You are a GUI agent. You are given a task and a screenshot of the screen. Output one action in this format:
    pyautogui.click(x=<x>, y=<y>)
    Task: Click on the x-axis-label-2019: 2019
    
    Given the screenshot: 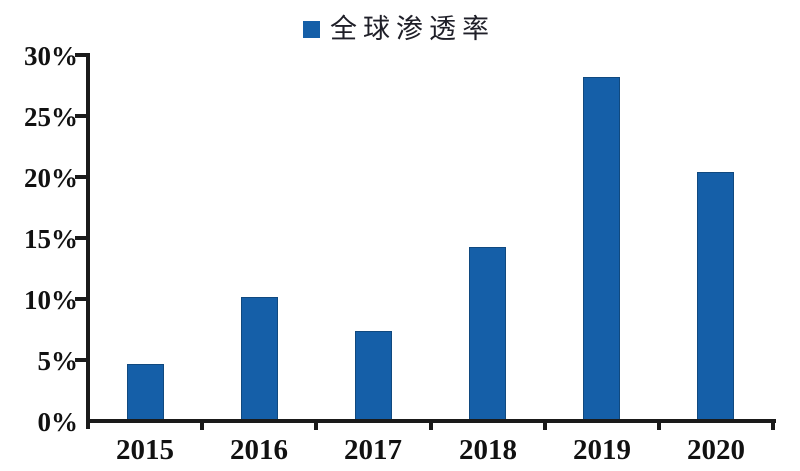 What is the action you would take?
    pyautogui.click(x=602, y=450)
    